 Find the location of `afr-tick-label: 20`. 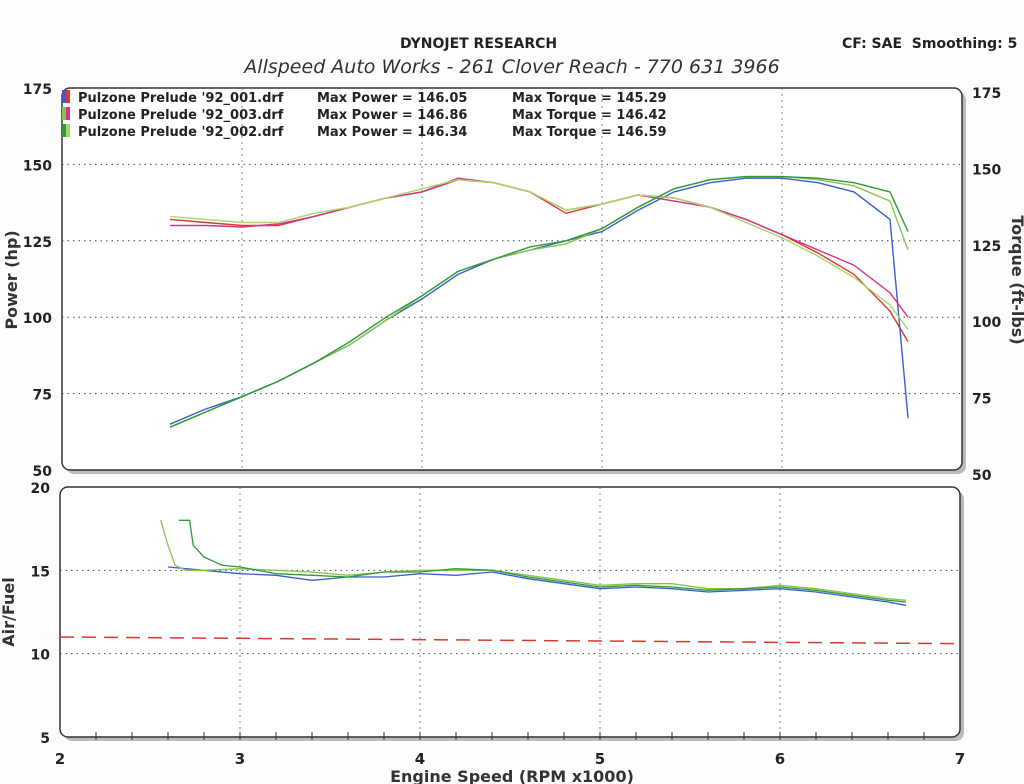

afr-tick-label: 20 is located at coordinates (41, 489).